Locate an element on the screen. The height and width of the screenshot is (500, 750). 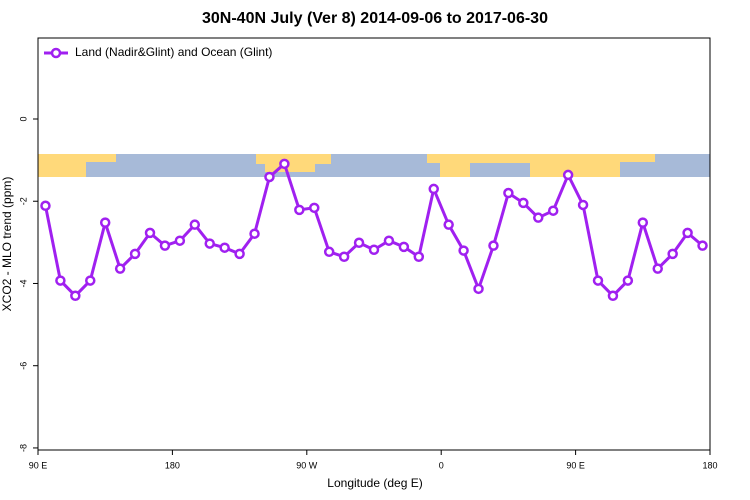
y-tick-label: -6 is located at coordinates (23, 366).